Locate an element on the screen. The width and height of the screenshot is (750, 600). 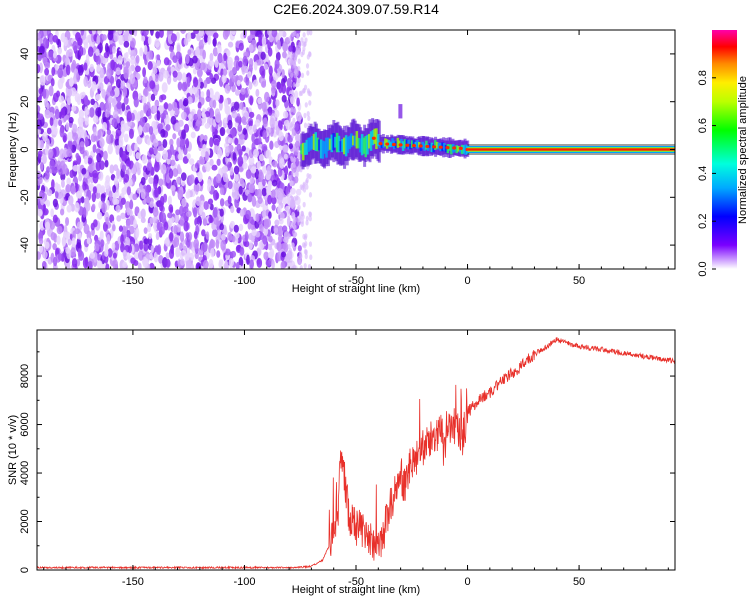
x-tick-label: -150 is located at coordinates (133, 582).